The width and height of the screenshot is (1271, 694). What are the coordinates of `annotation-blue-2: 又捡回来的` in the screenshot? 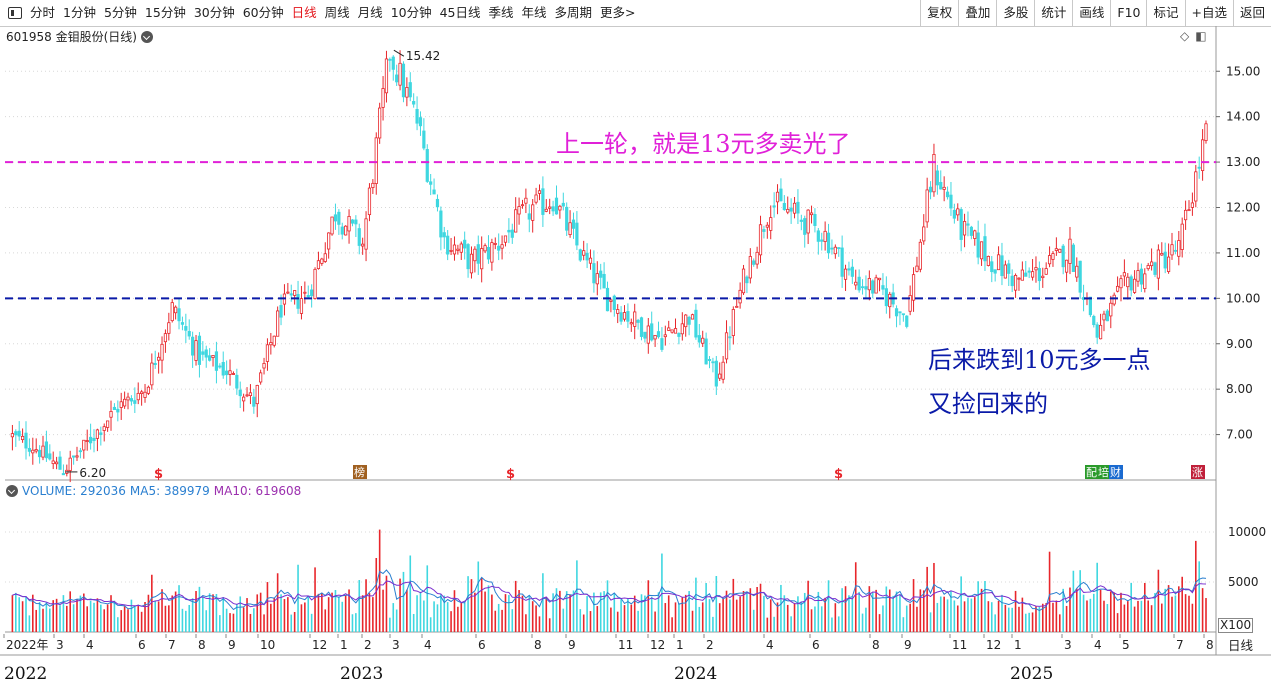 It's located at (988, 404).